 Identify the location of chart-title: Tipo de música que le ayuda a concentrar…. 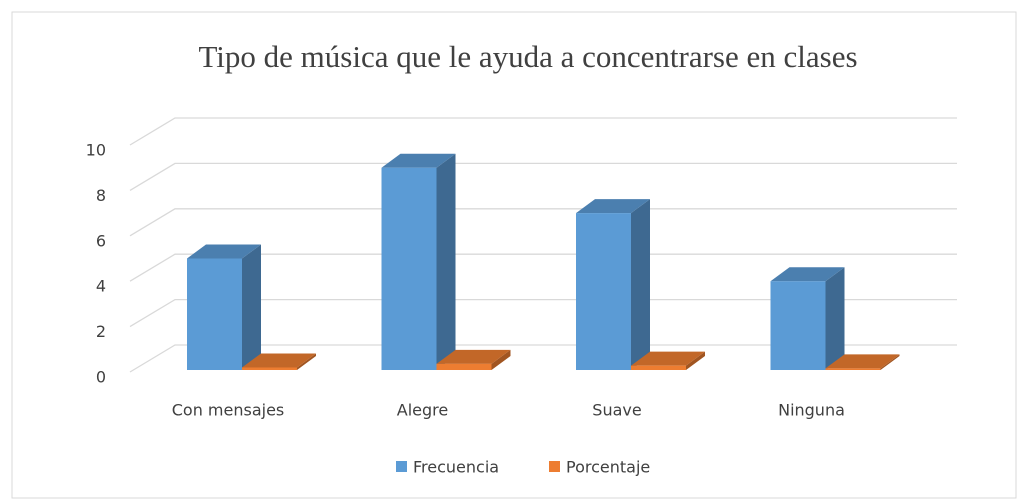
(527, 56).